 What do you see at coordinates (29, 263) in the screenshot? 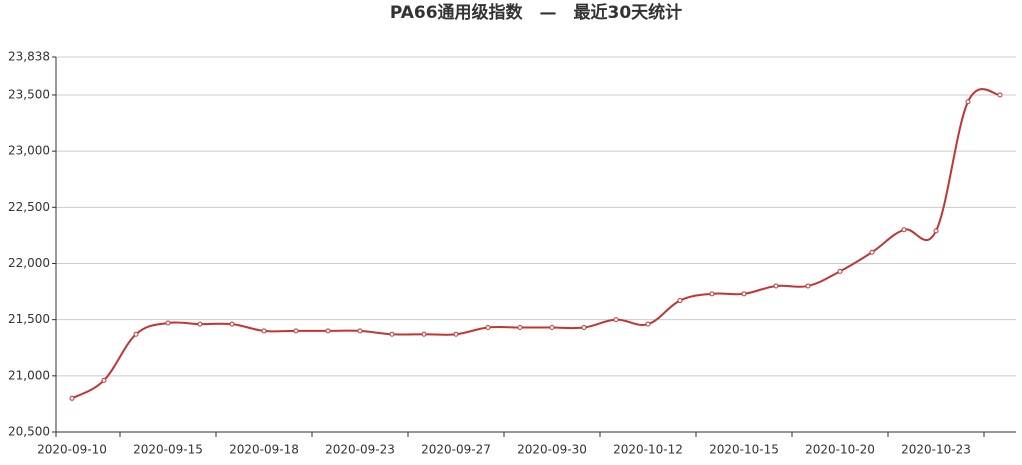
I see `y-tick-label: 22,000` at bounding box center [29, 263].